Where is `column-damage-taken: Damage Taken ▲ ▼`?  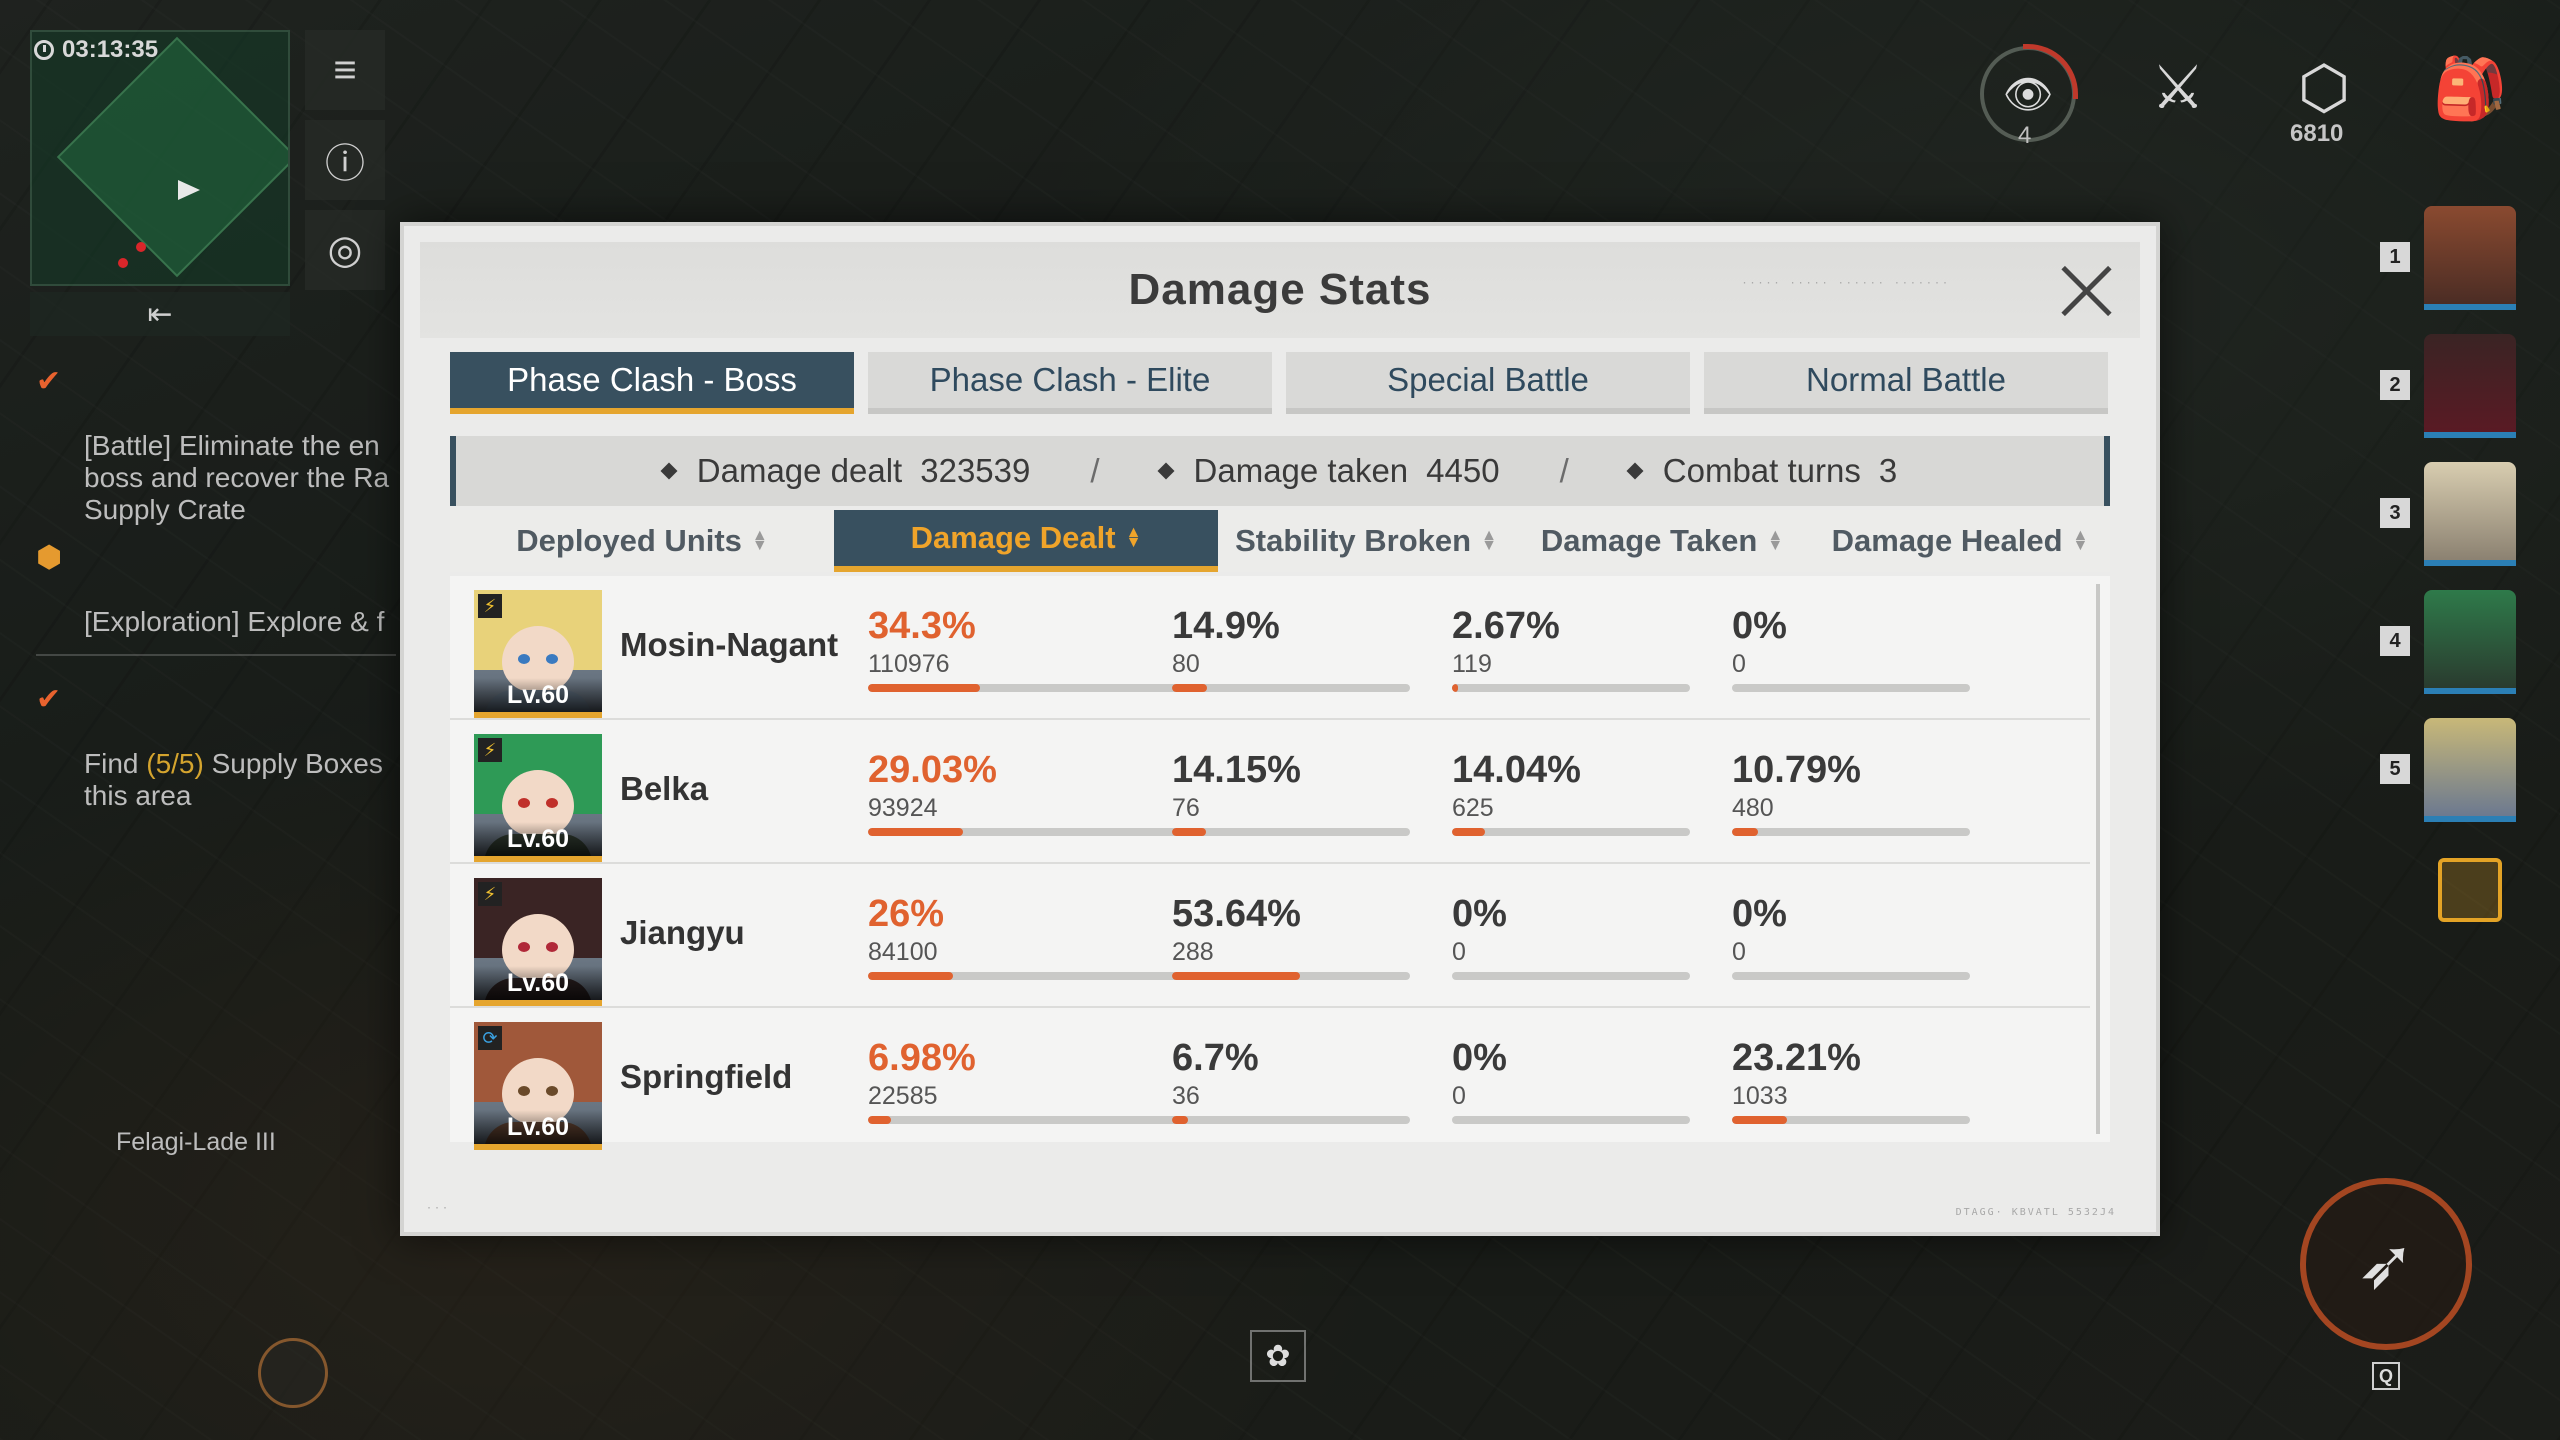 column-damage-taken: Damage Taken ▲ ▼ is located at coordinates (1662, 541).